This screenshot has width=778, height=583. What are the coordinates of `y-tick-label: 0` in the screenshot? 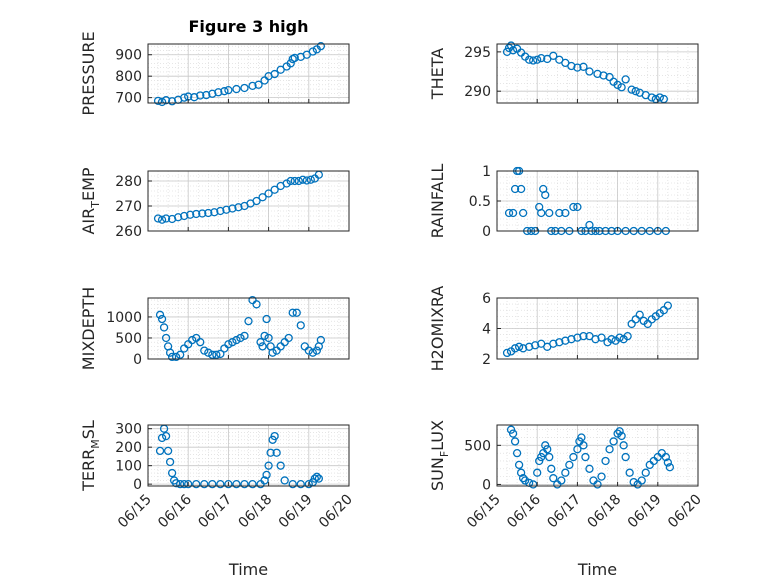 It's located at (486, 232).